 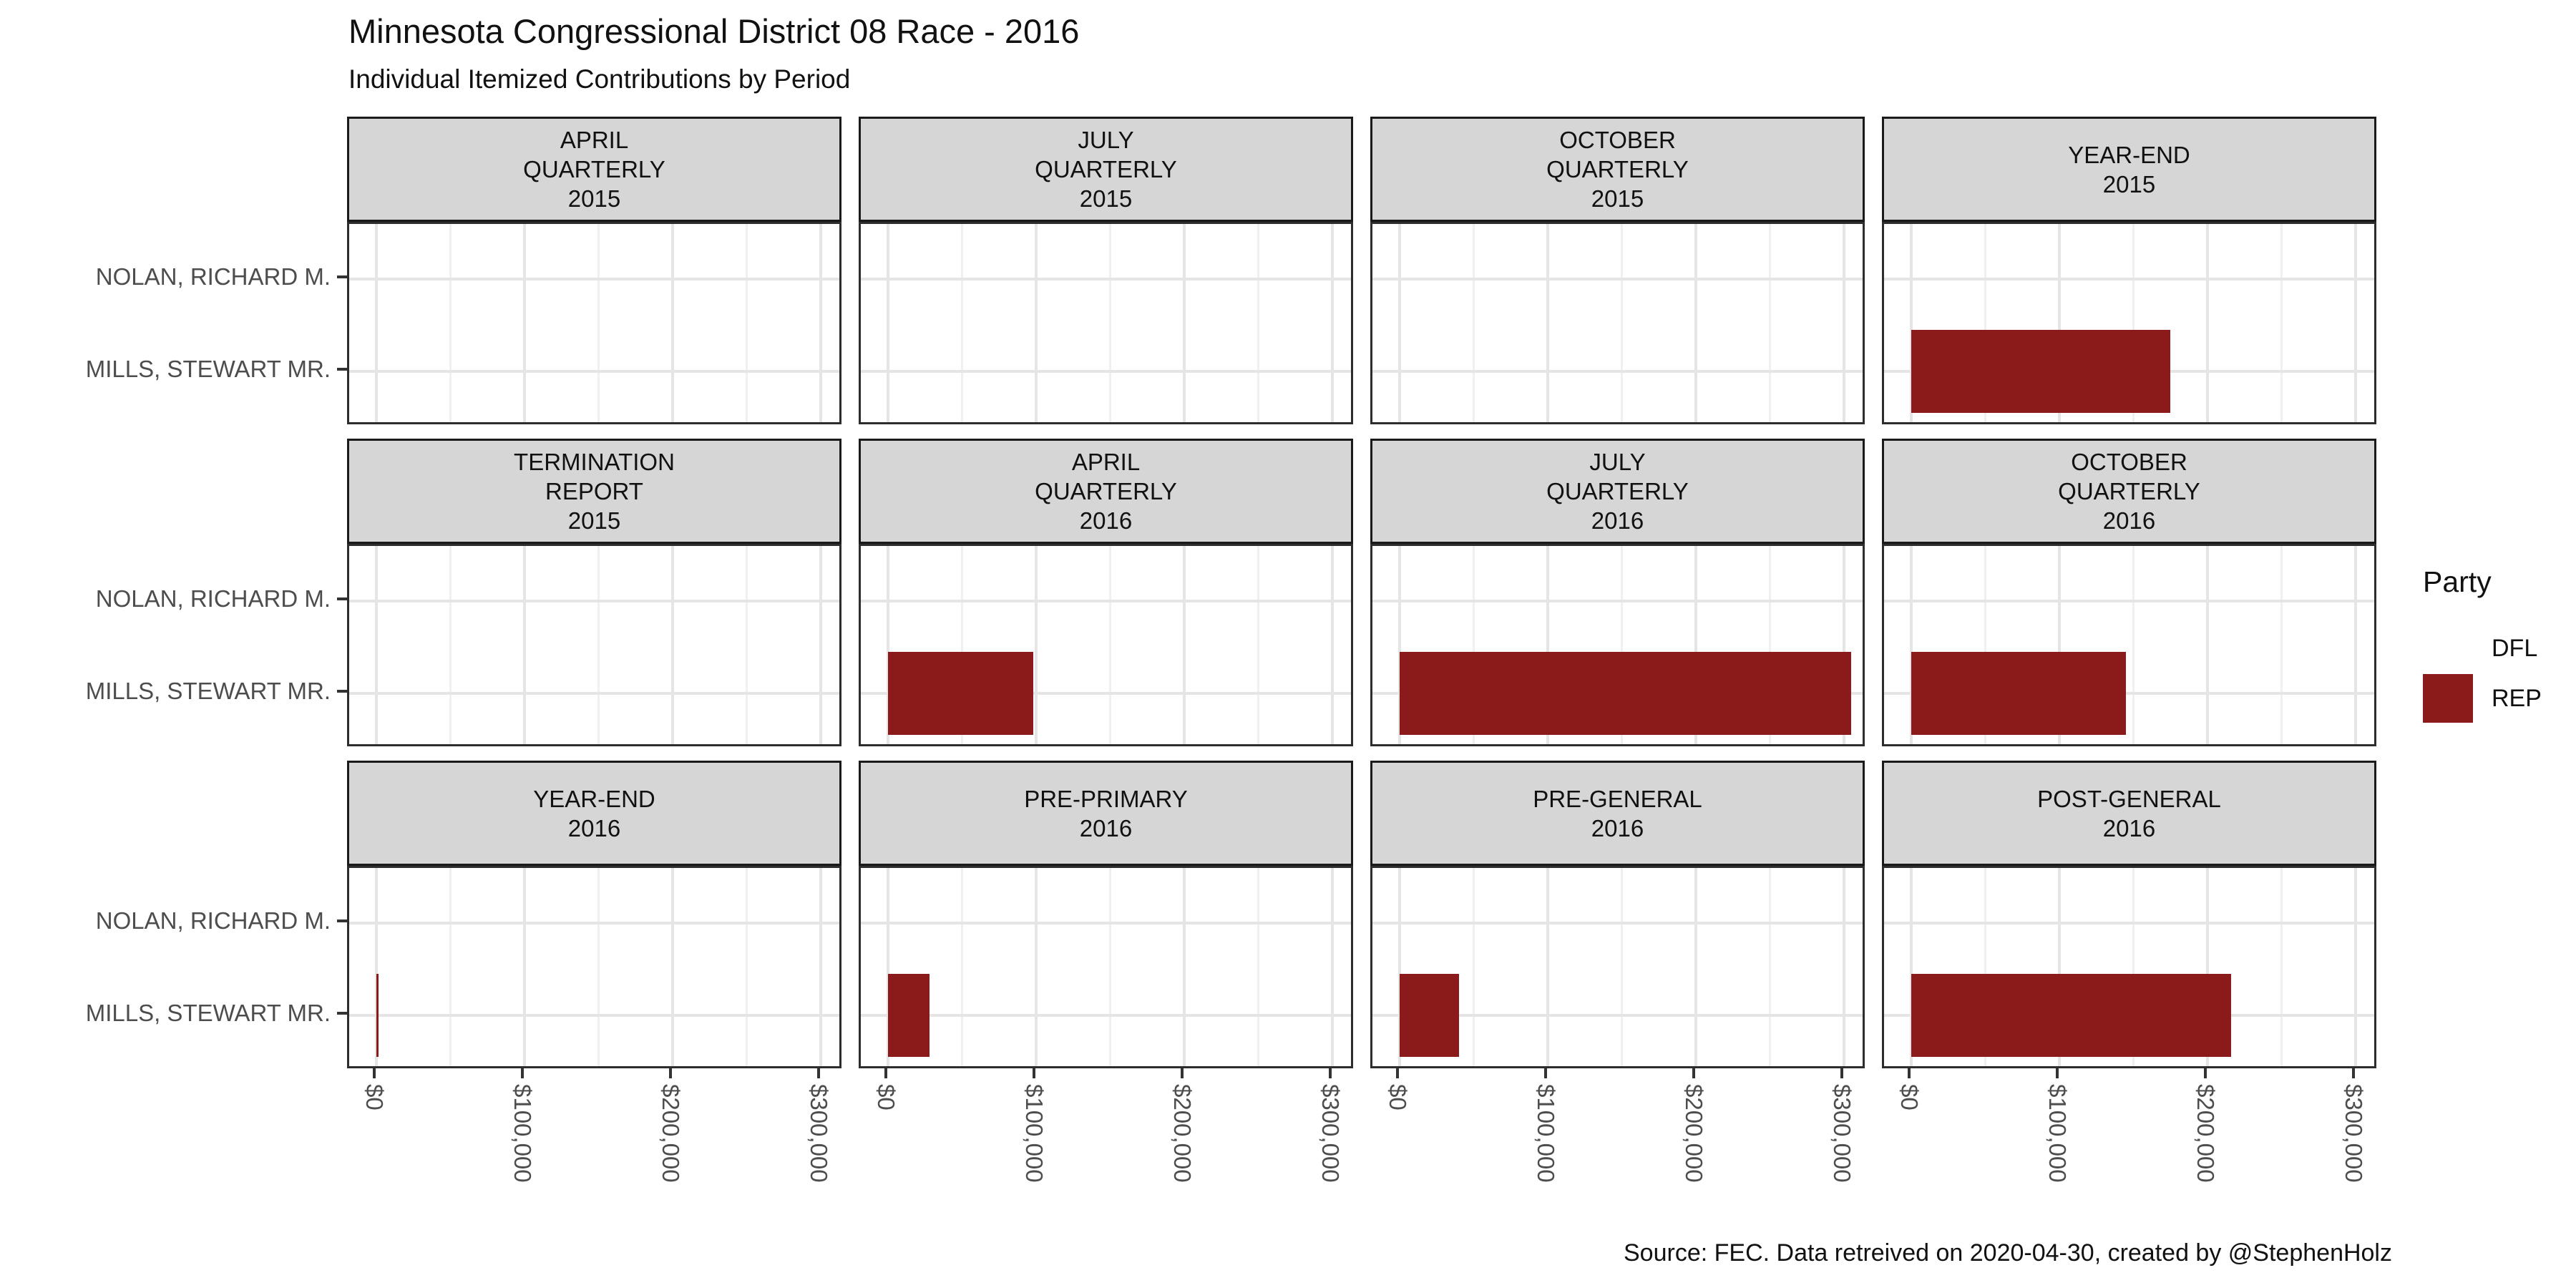 I want to click on y-axis-label: NOLAN, RICHARD M., so click(x=213, y=599).